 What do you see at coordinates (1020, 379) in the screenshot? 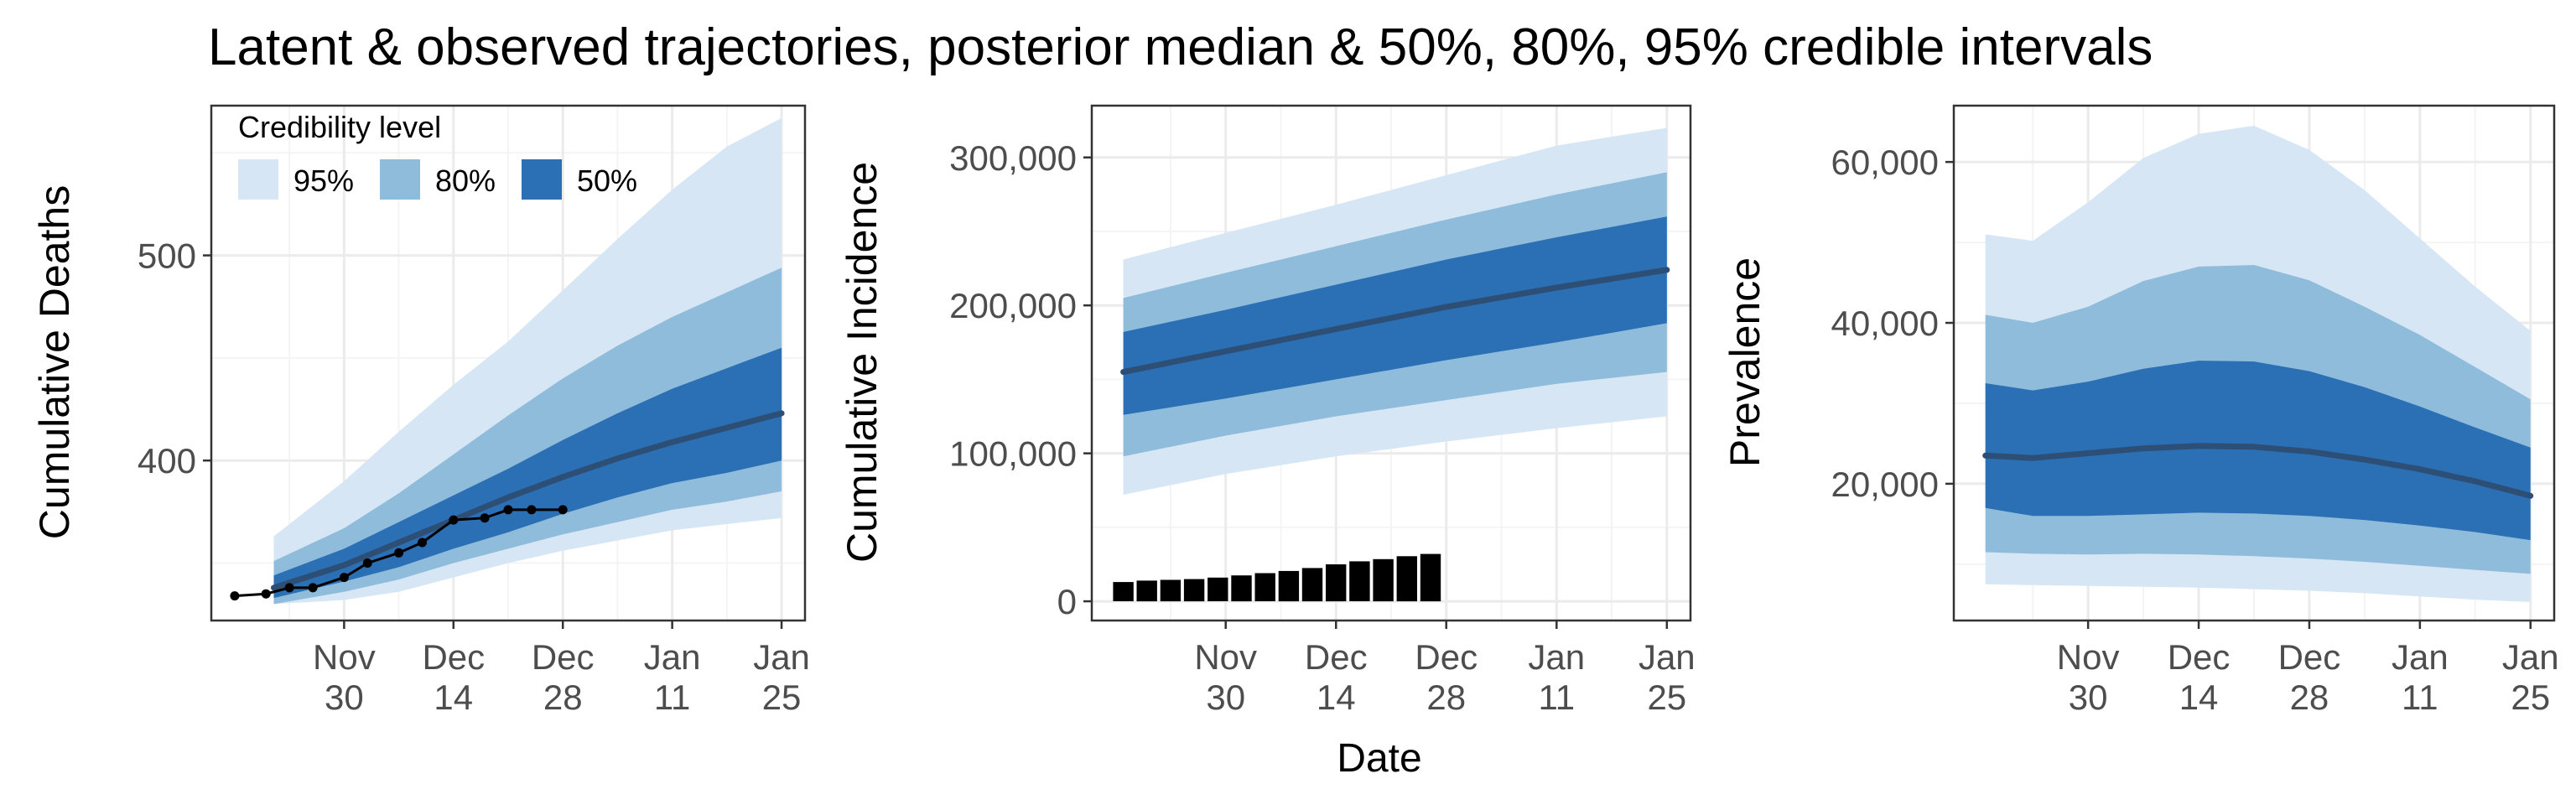
I see `y-axis: 0 100,000 200,000 300,000` at bounding box center [1020, 379].